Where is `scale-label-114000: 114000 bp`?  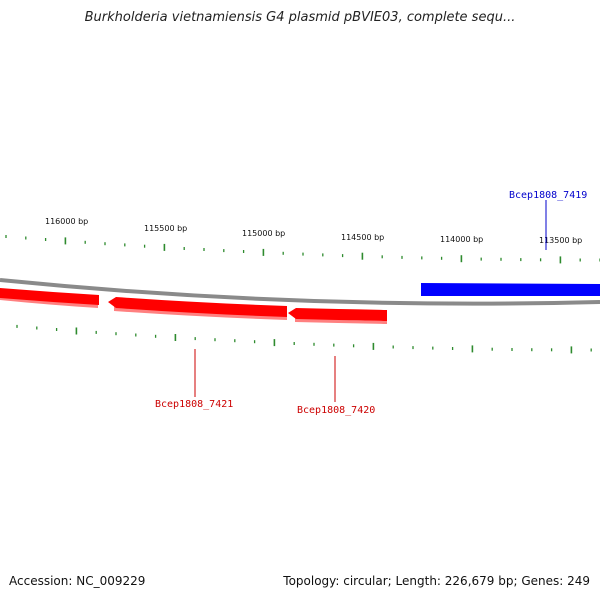 scale-label-114000: 114000 bp is located at coordinates (461, 239).